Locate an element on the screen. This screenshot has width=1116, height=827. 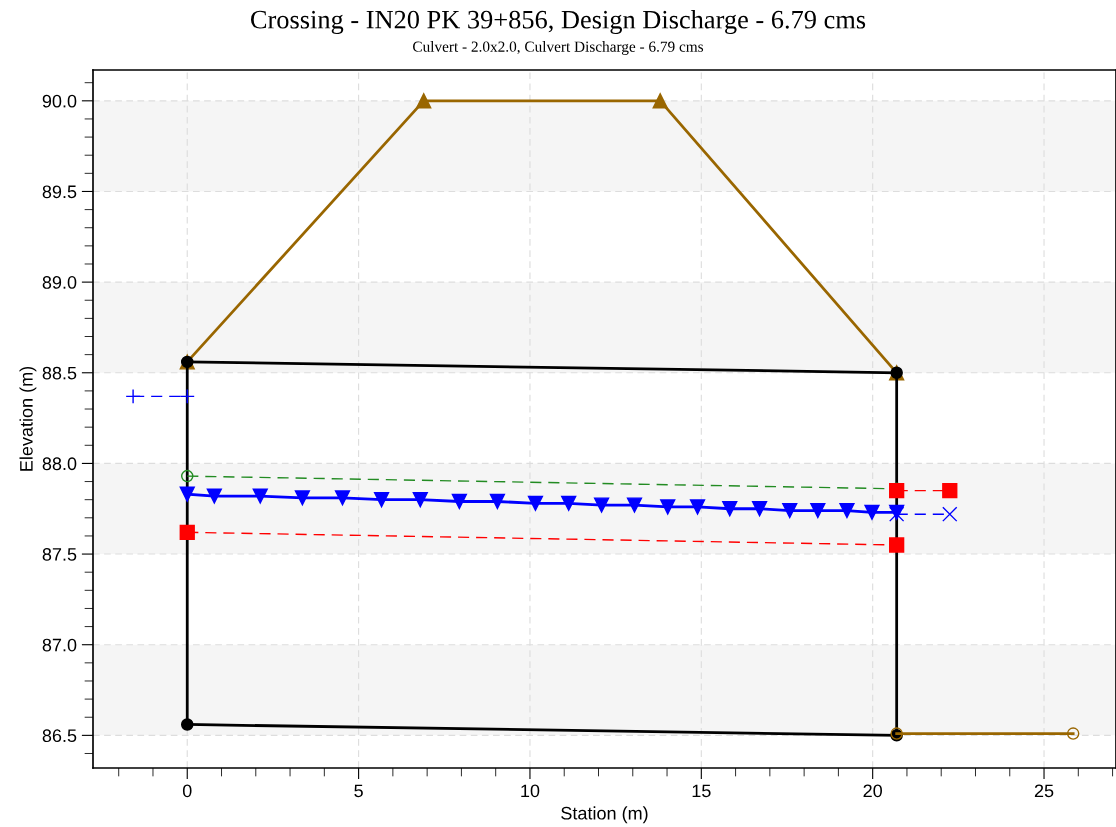
chart-subtitle: Culvert - 2.0x2.0, Culvert Discharge - 6.79 cms is located at coordinates (558, 48).